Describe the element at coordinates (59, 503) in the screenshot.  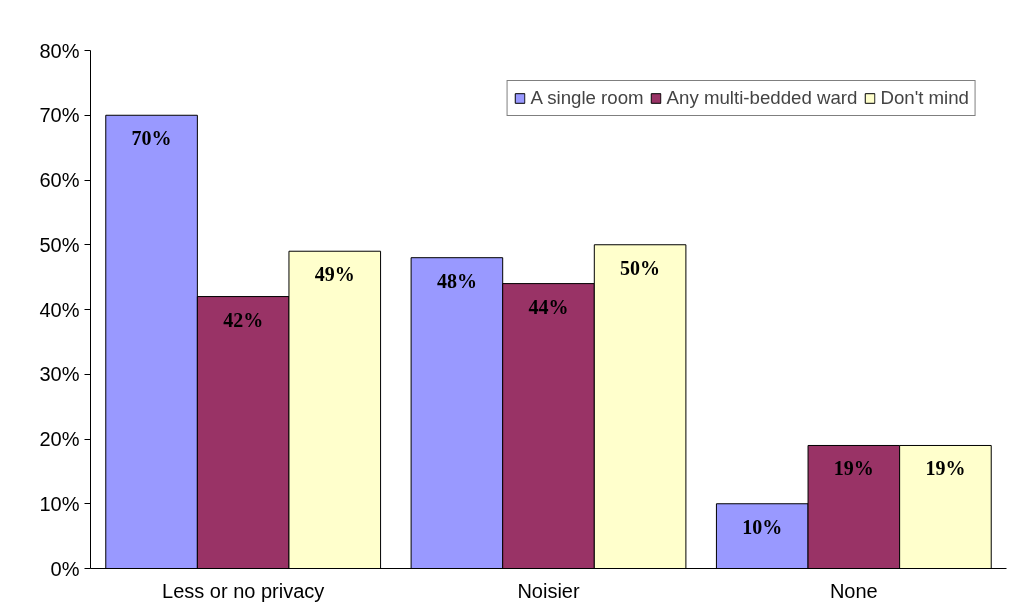
I see `y-tick-label: 10%` at that location.